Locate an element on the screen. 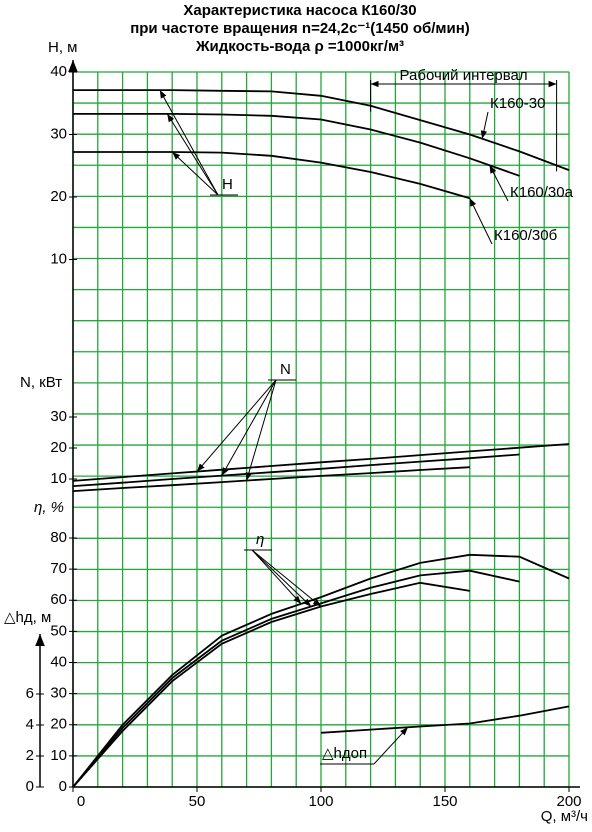  axis-title: Н, м is located at coordinates (62, 47).